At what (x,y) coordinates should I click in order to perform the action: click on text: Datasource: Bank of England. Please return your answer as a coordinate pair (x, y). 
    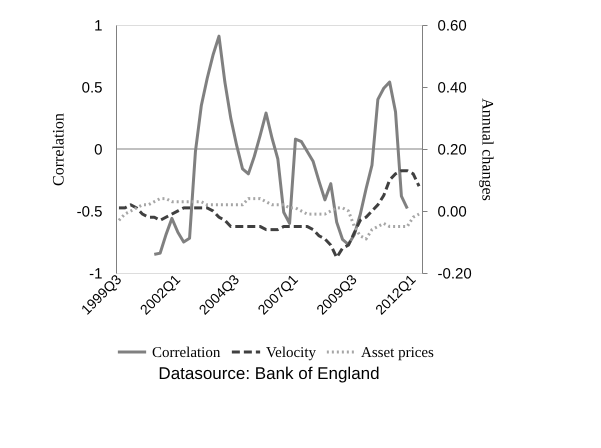
    Looking at the image, I should click on (269, 373).